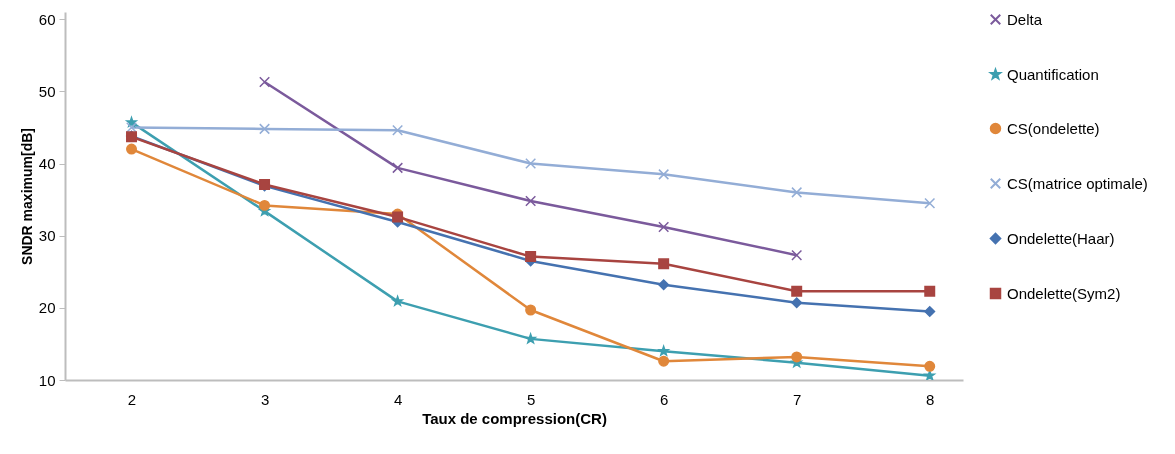  Describe the element at coordinates (1061, 238) in the screenshot. I see `legend-label: Ondelette(Haar)` at that location.